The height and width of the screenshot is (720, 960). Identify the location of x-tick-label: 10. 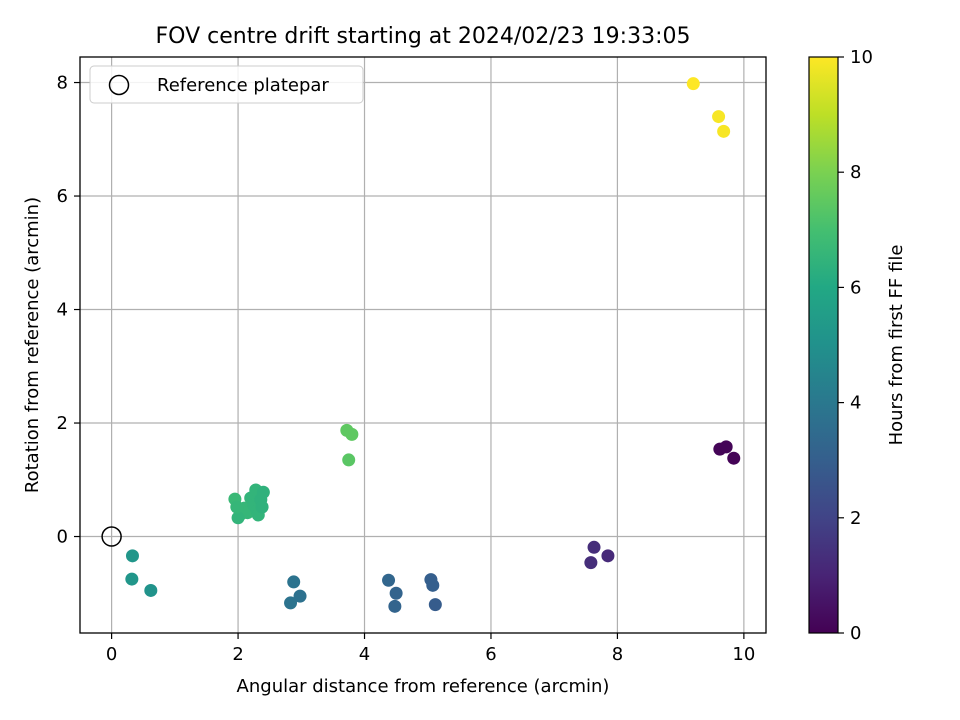
(743, 654).